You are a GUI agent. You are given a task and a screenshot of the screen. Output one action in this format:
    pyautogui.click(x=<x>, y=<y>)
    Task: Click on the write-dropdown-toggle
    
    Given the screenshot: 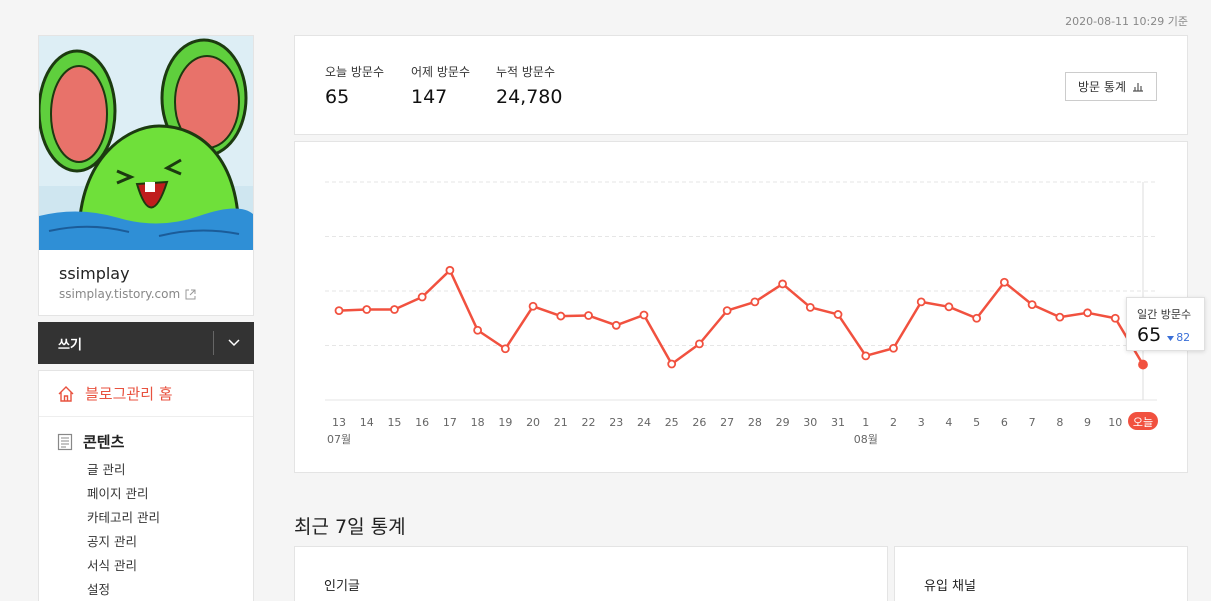 What is the action you would take?
    pyautogui.click(x=234, y=343)
    